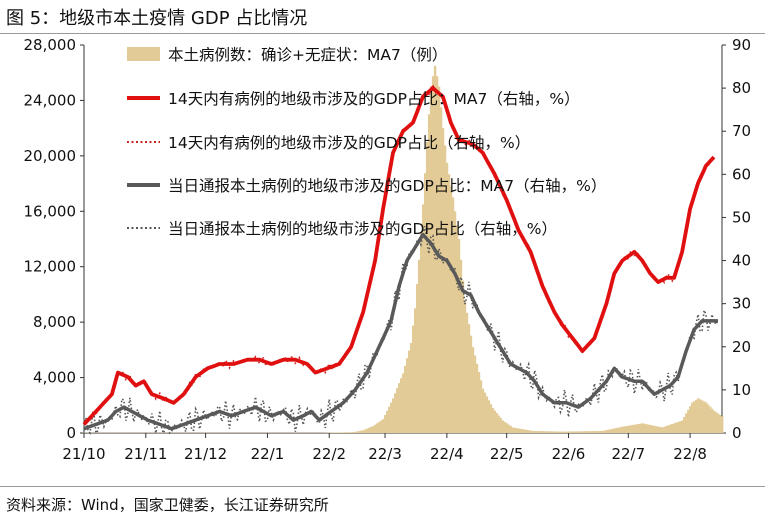  I want to click on right-tick-label: 0, so click(737, 433).